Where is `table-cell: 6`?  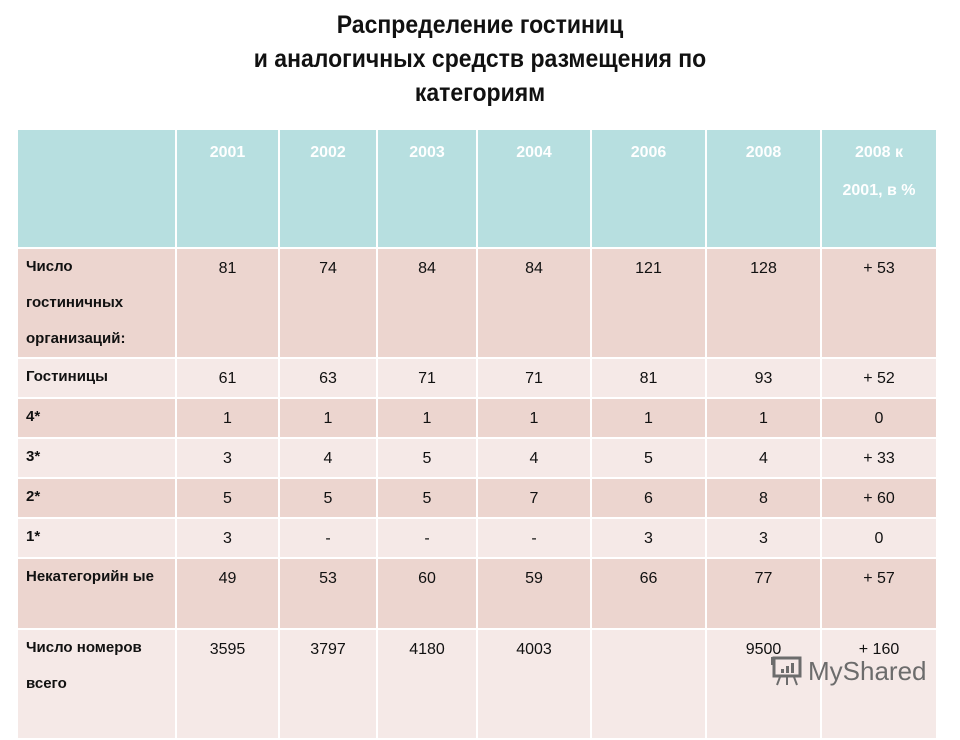 table-cell: 6 is located at coordinates (648, 498).